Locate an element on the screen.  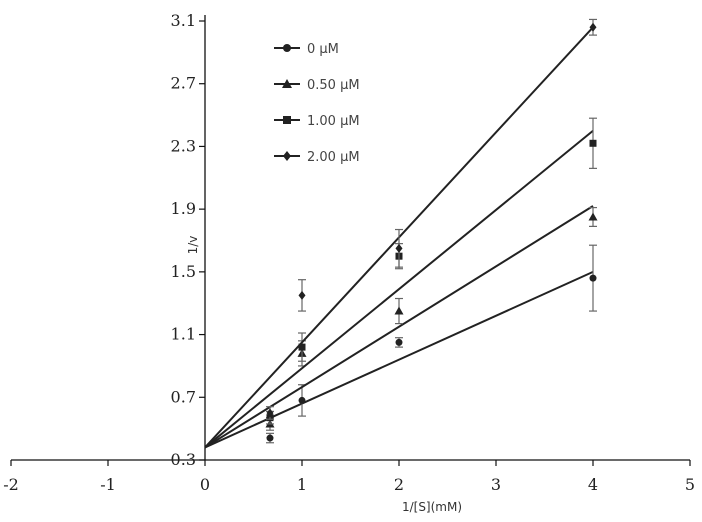
y-tick-label: 1.1 is located at coordinates (183, 334).